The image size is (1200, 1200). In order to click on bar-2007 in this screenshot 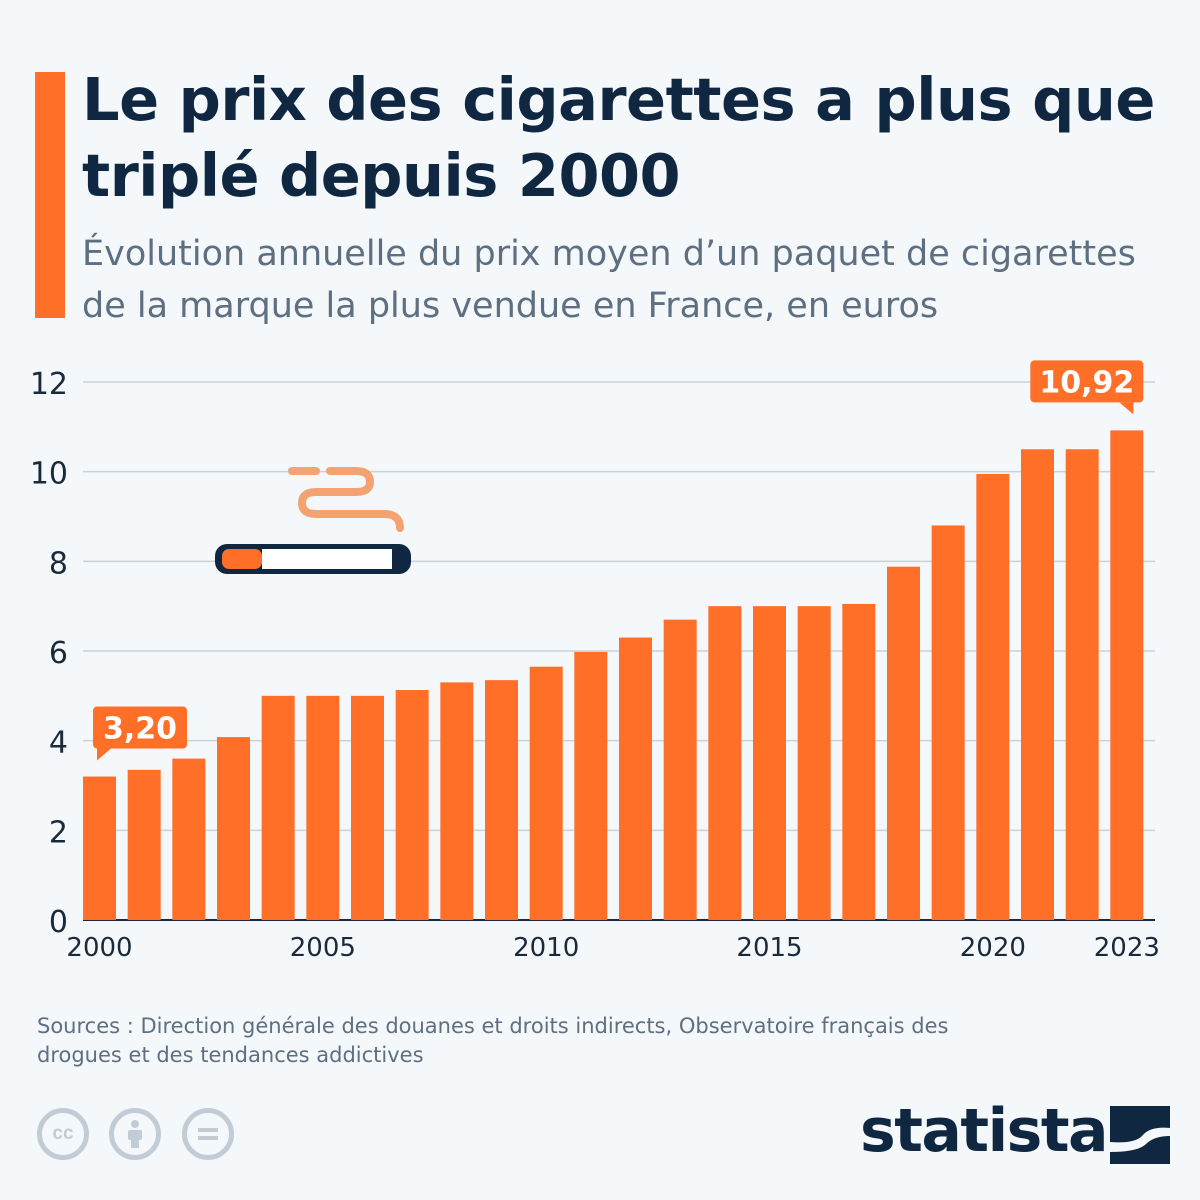, I will do `click(412, 805)`.